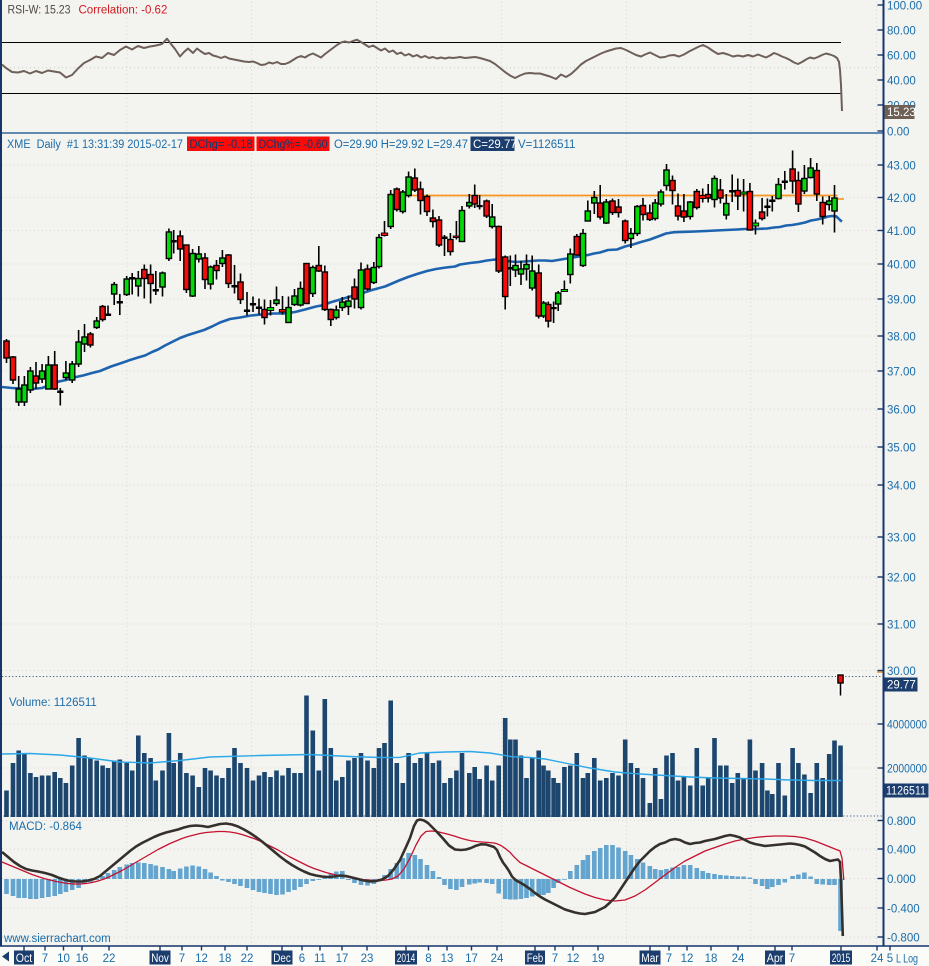 The height and width of the screenshot is (966, 929). What do you see at coordinates (901, 113) in the screenshot?
I see `svg-text: 15.23` at bounding box center [901, 113].